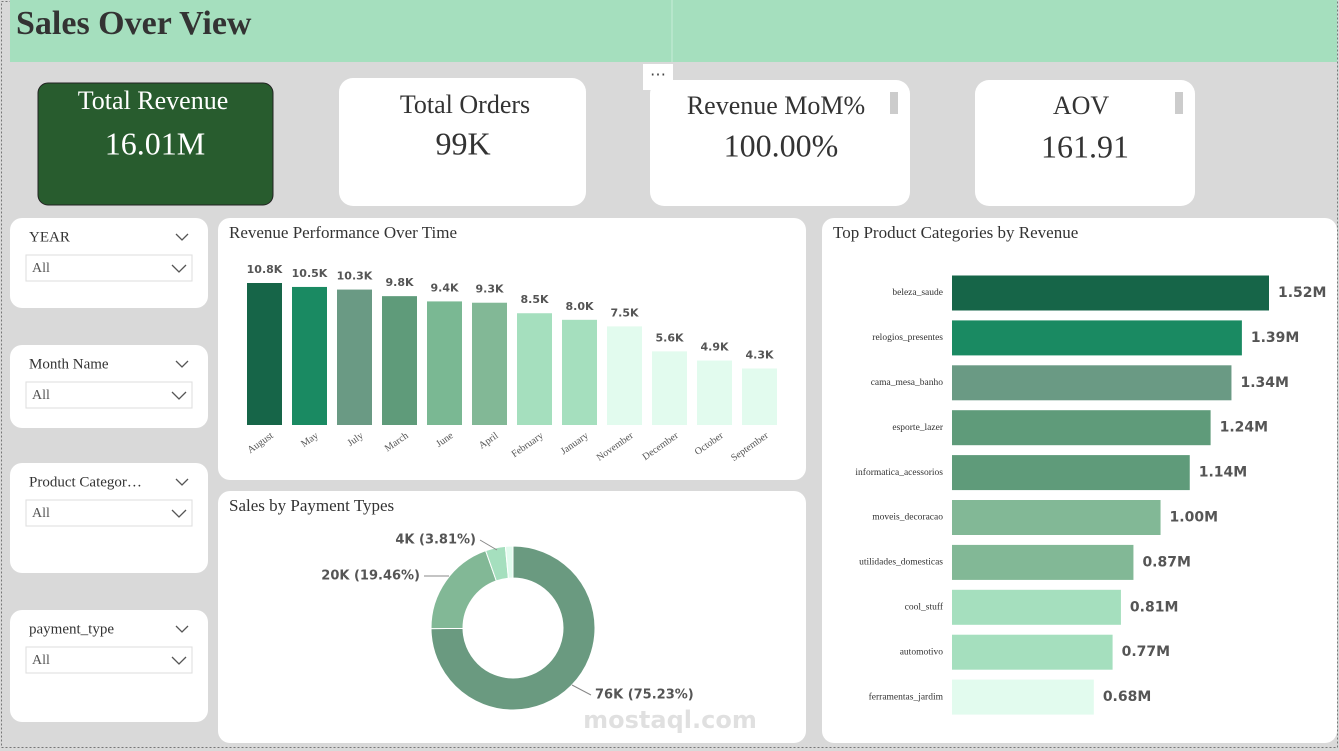 Image resolution: width=1339 pixels, height=751 pixels. I want to click on value-label: 1.39M, so click(1275, 338).